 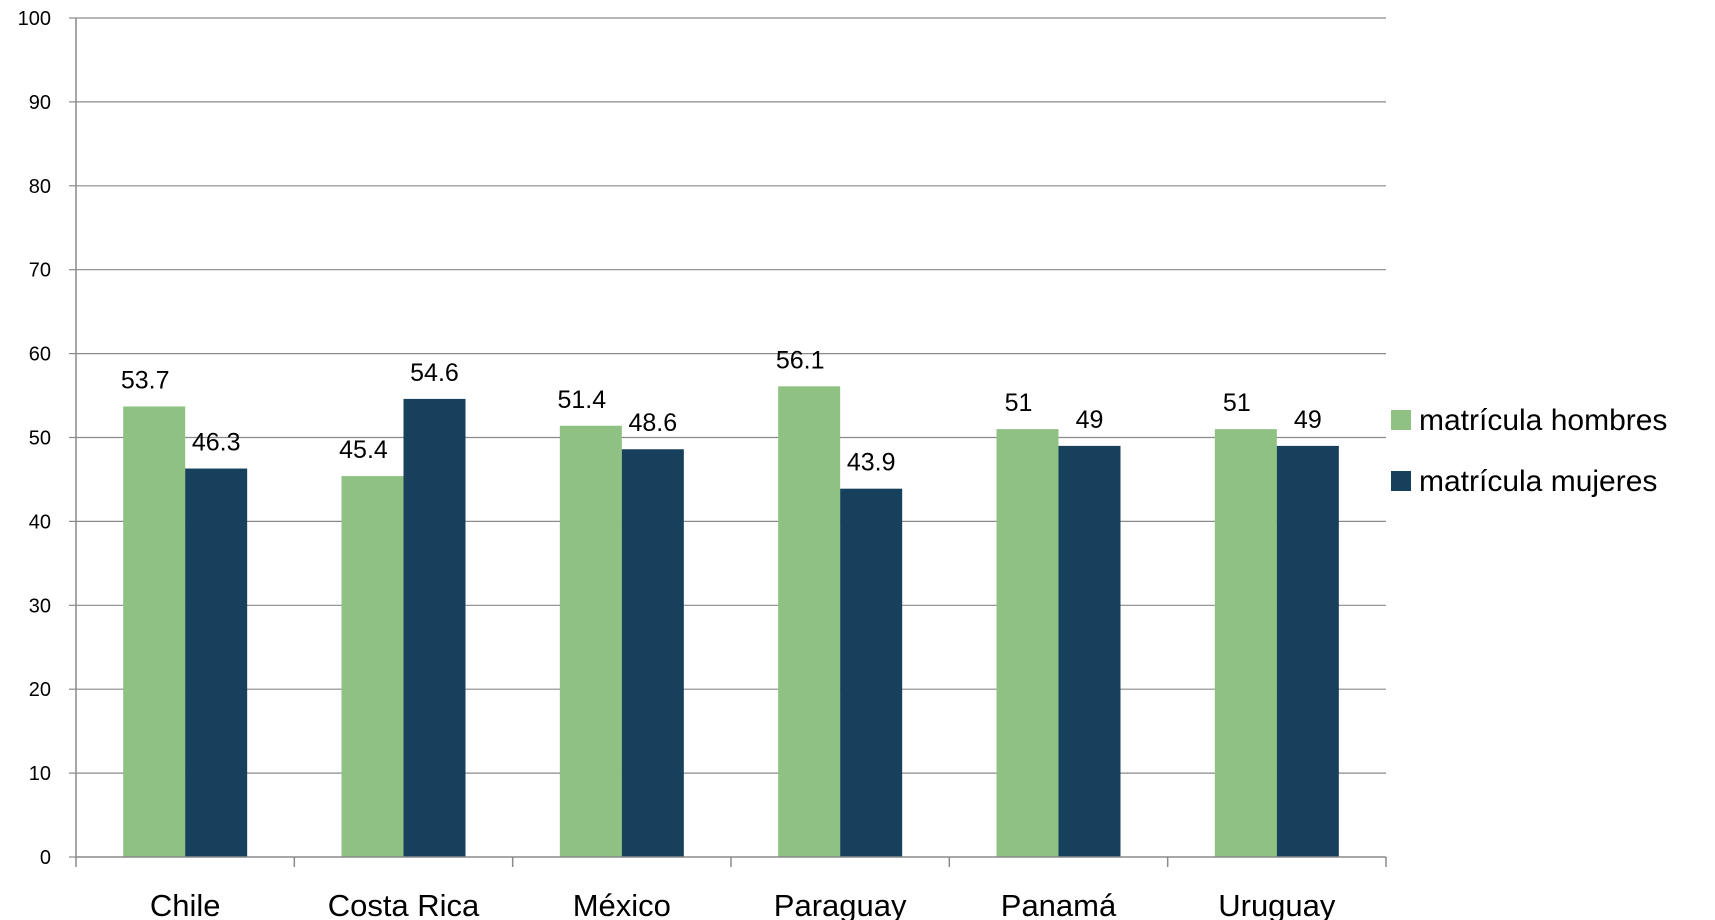 I want to click on y-tick-label: 80, so click(x=40, y=187).